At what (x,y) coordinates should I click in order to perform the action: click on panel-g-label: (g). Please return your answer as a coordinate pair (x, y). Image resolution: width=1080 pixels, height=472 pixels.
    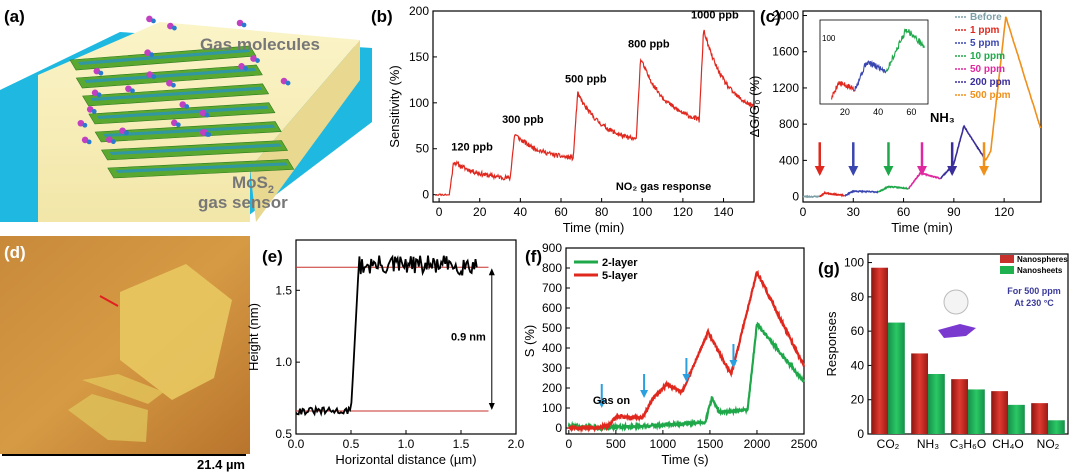
    Looking at the image, I should click on (829, 268).